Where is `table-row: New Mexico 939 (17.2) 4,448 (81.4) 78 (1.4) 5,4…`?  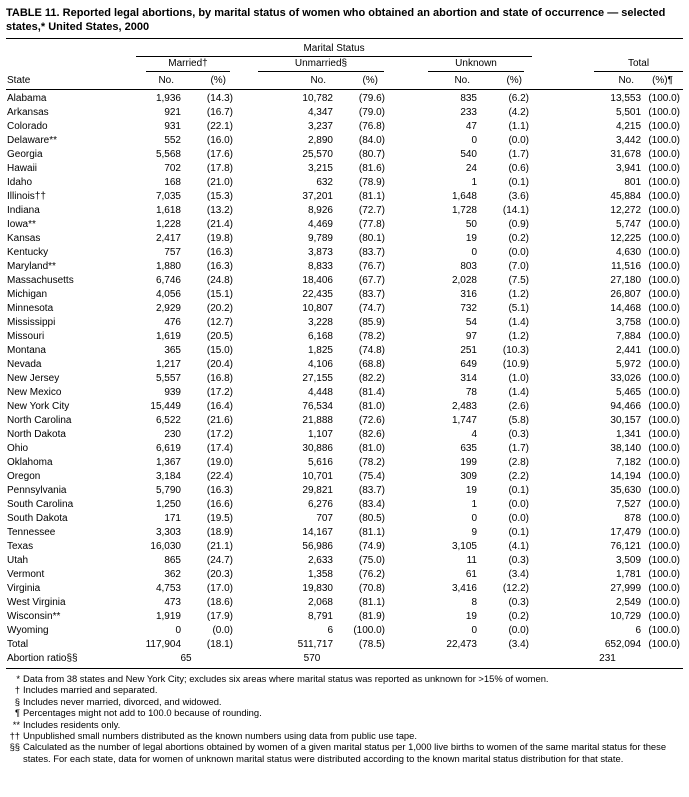 table-row: New Mexico 939 (17.2) 4,448 (81.4) 78 (1.4) 5,4… is located at coordinates (344, 393).